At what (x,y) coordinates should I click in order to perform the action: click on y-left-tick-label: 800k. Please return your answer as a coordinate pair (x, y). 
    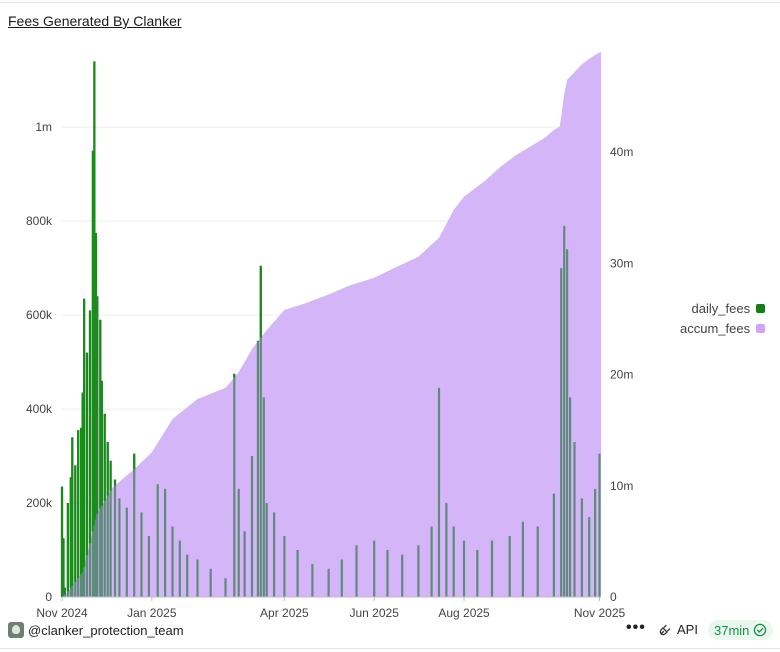
    Looking at the image, I should click on (39, 221).